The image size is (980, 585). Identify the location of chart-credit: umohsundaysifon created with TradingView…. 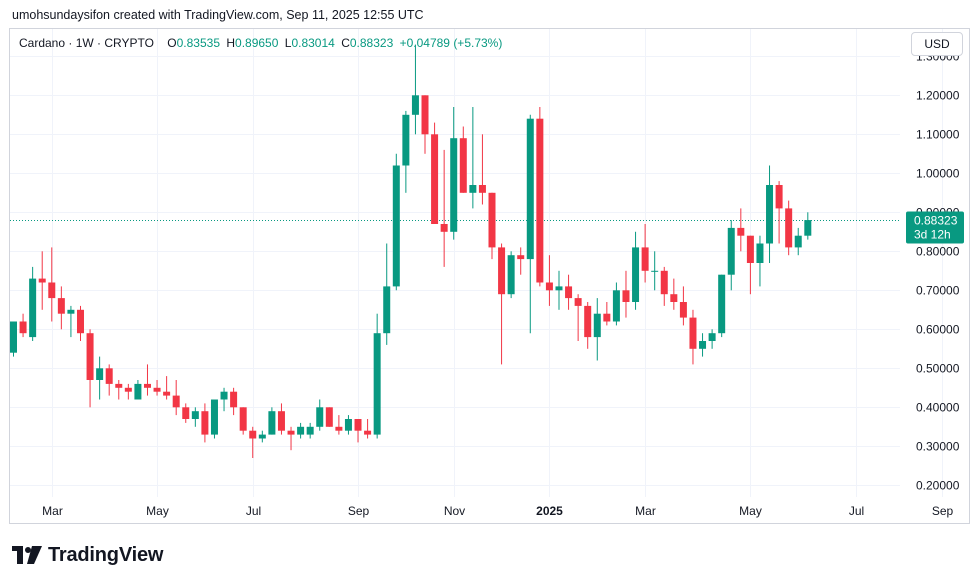
(218, 15).